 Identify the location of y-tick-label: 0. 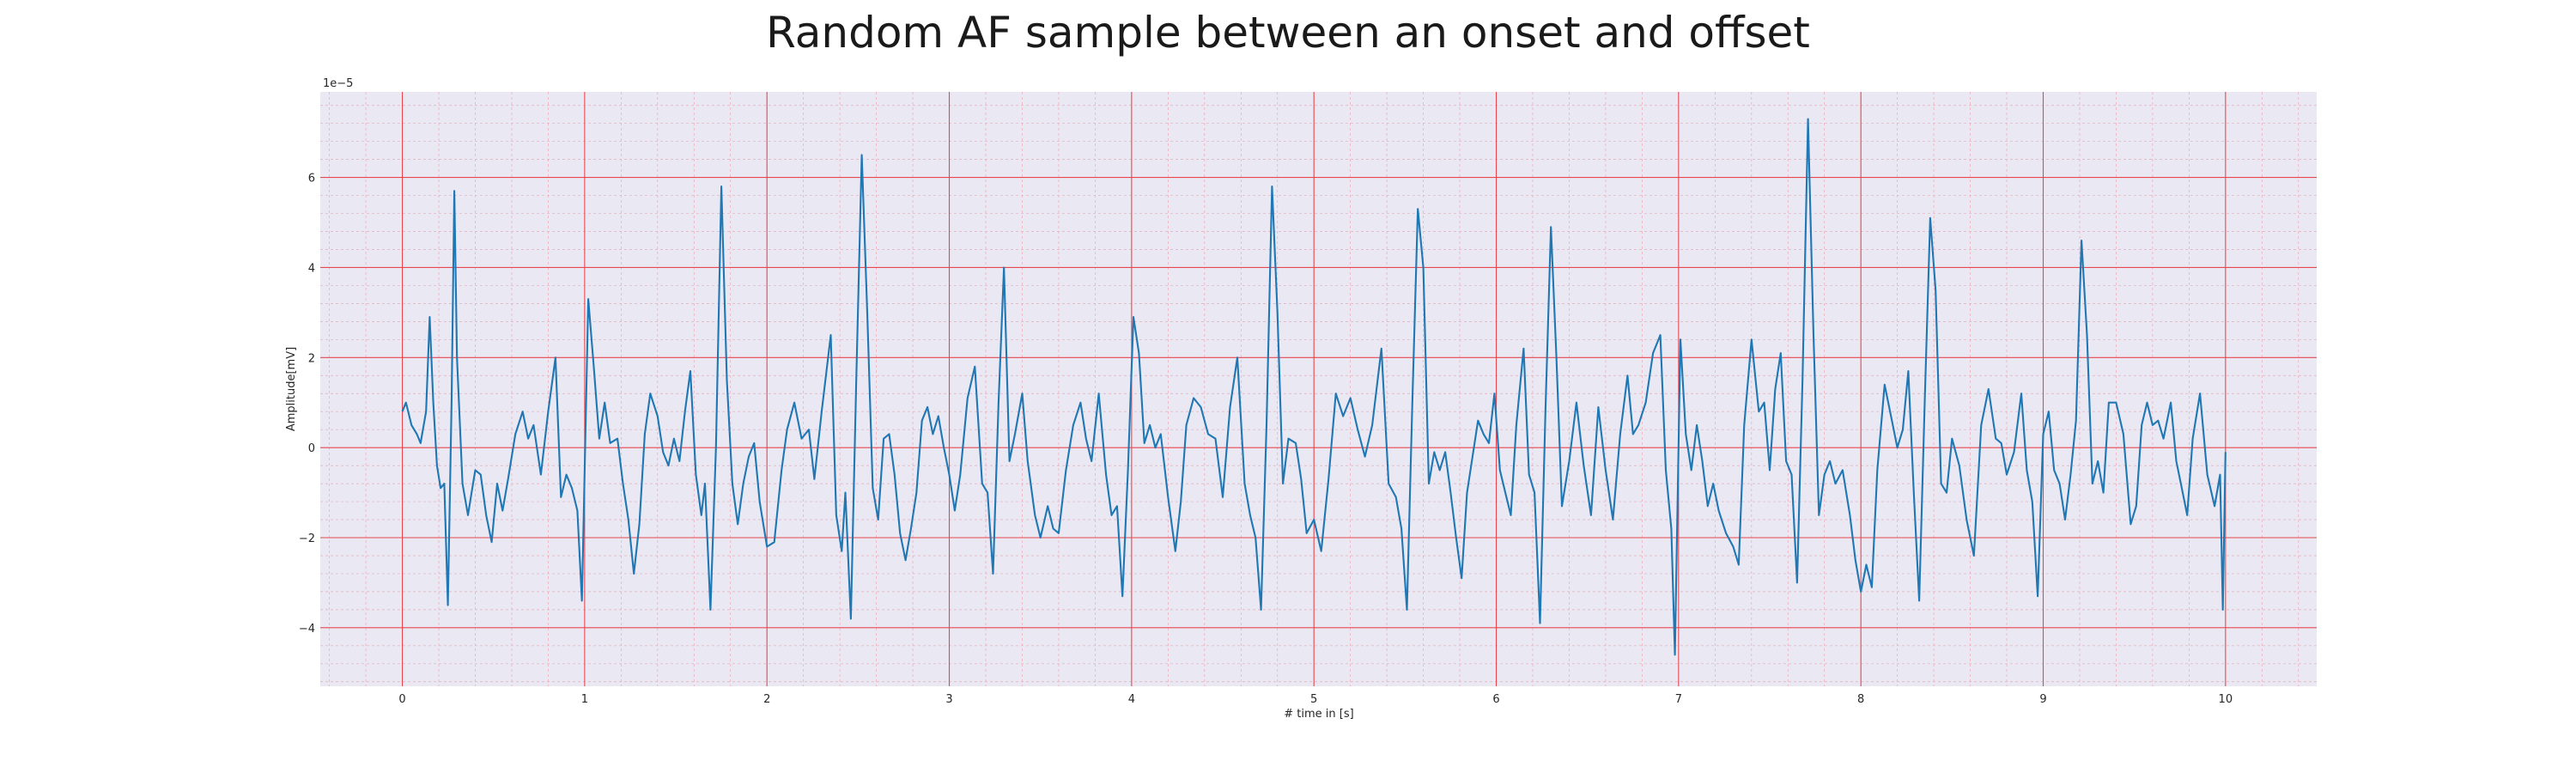
(312, 448).